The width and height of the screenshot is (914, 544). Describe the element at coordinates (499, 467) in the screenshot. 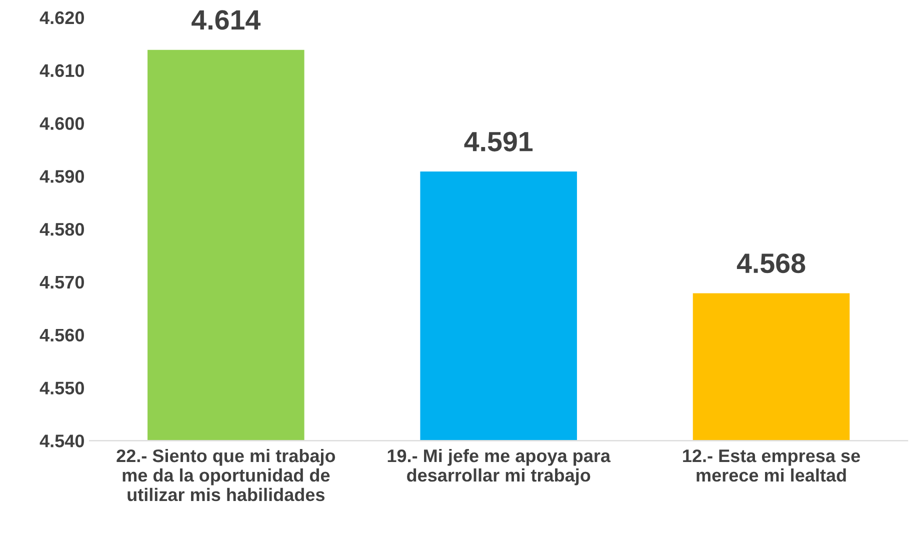

I see `x-tick-label: 19.- Mi jefe me apoya para desarrollar mi trabajo` at that location.